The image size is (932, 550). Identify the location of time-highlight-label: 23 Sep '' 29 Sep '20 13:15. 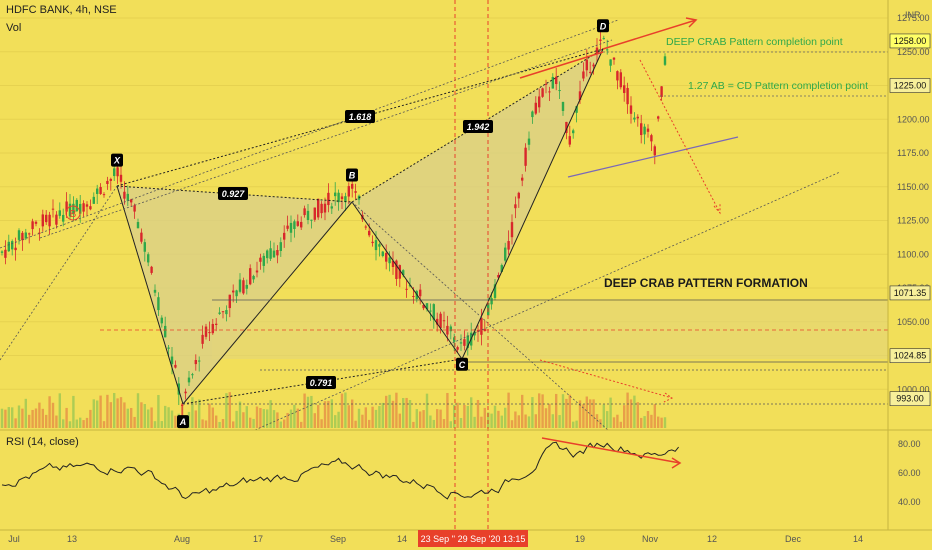
(473, 539).